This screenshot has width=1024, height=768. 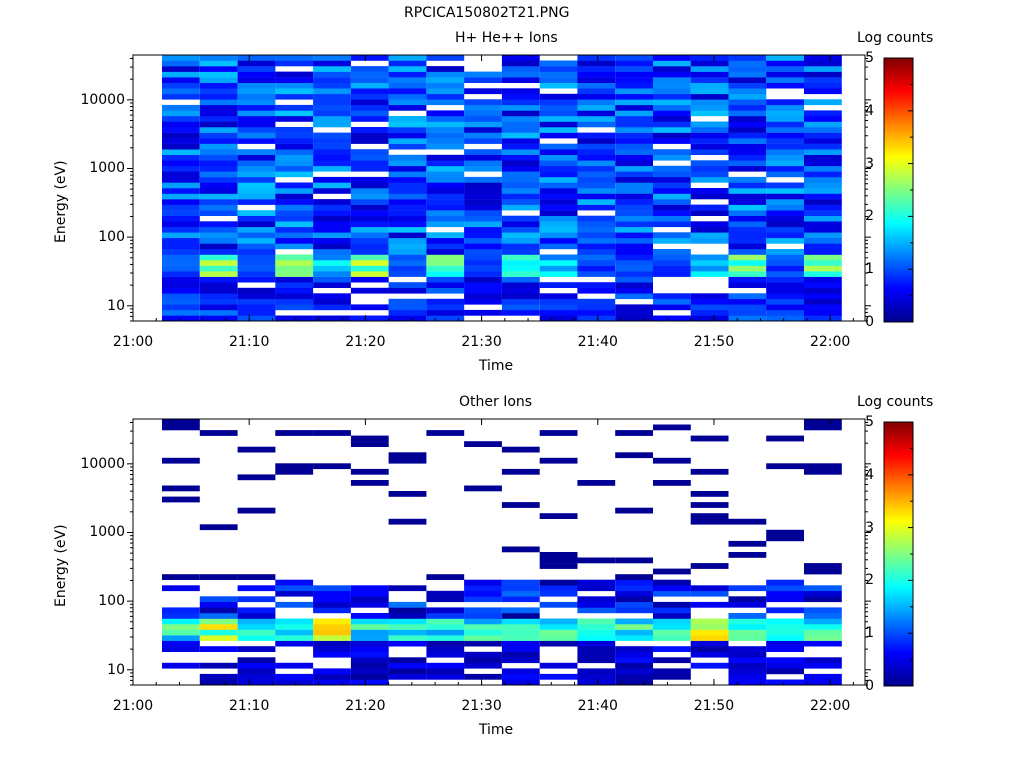 What do you see at coordinates (111, 601) in the screenshot?
I see `y-tick-label: 100` at bounding box center [111, 601].